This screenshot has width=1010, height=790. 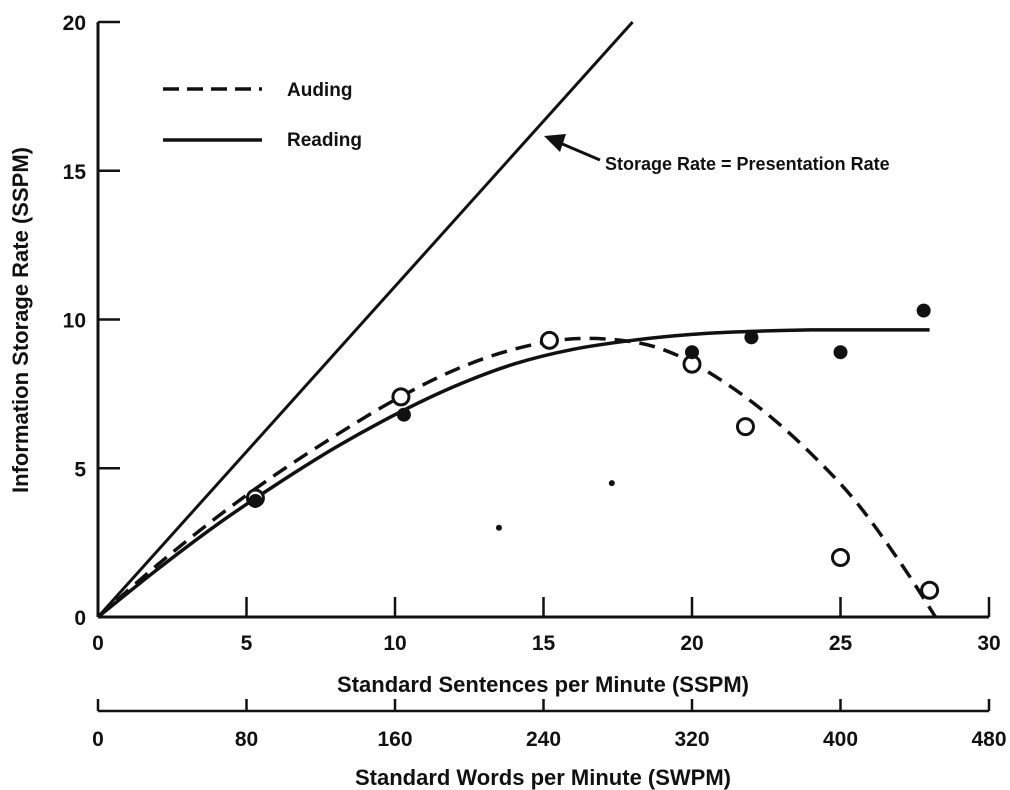 I want to click on legend-label-auding: Auding, so click(x=319, y=90).